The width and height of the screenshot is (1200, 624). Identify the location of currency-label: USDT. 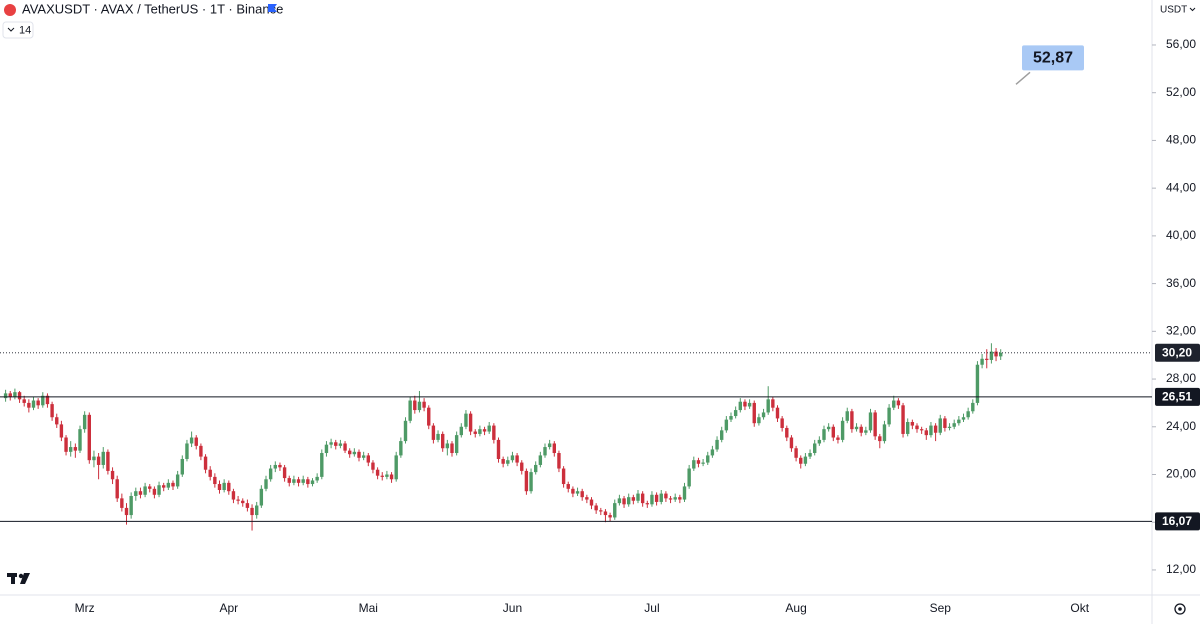
(1173, 10).